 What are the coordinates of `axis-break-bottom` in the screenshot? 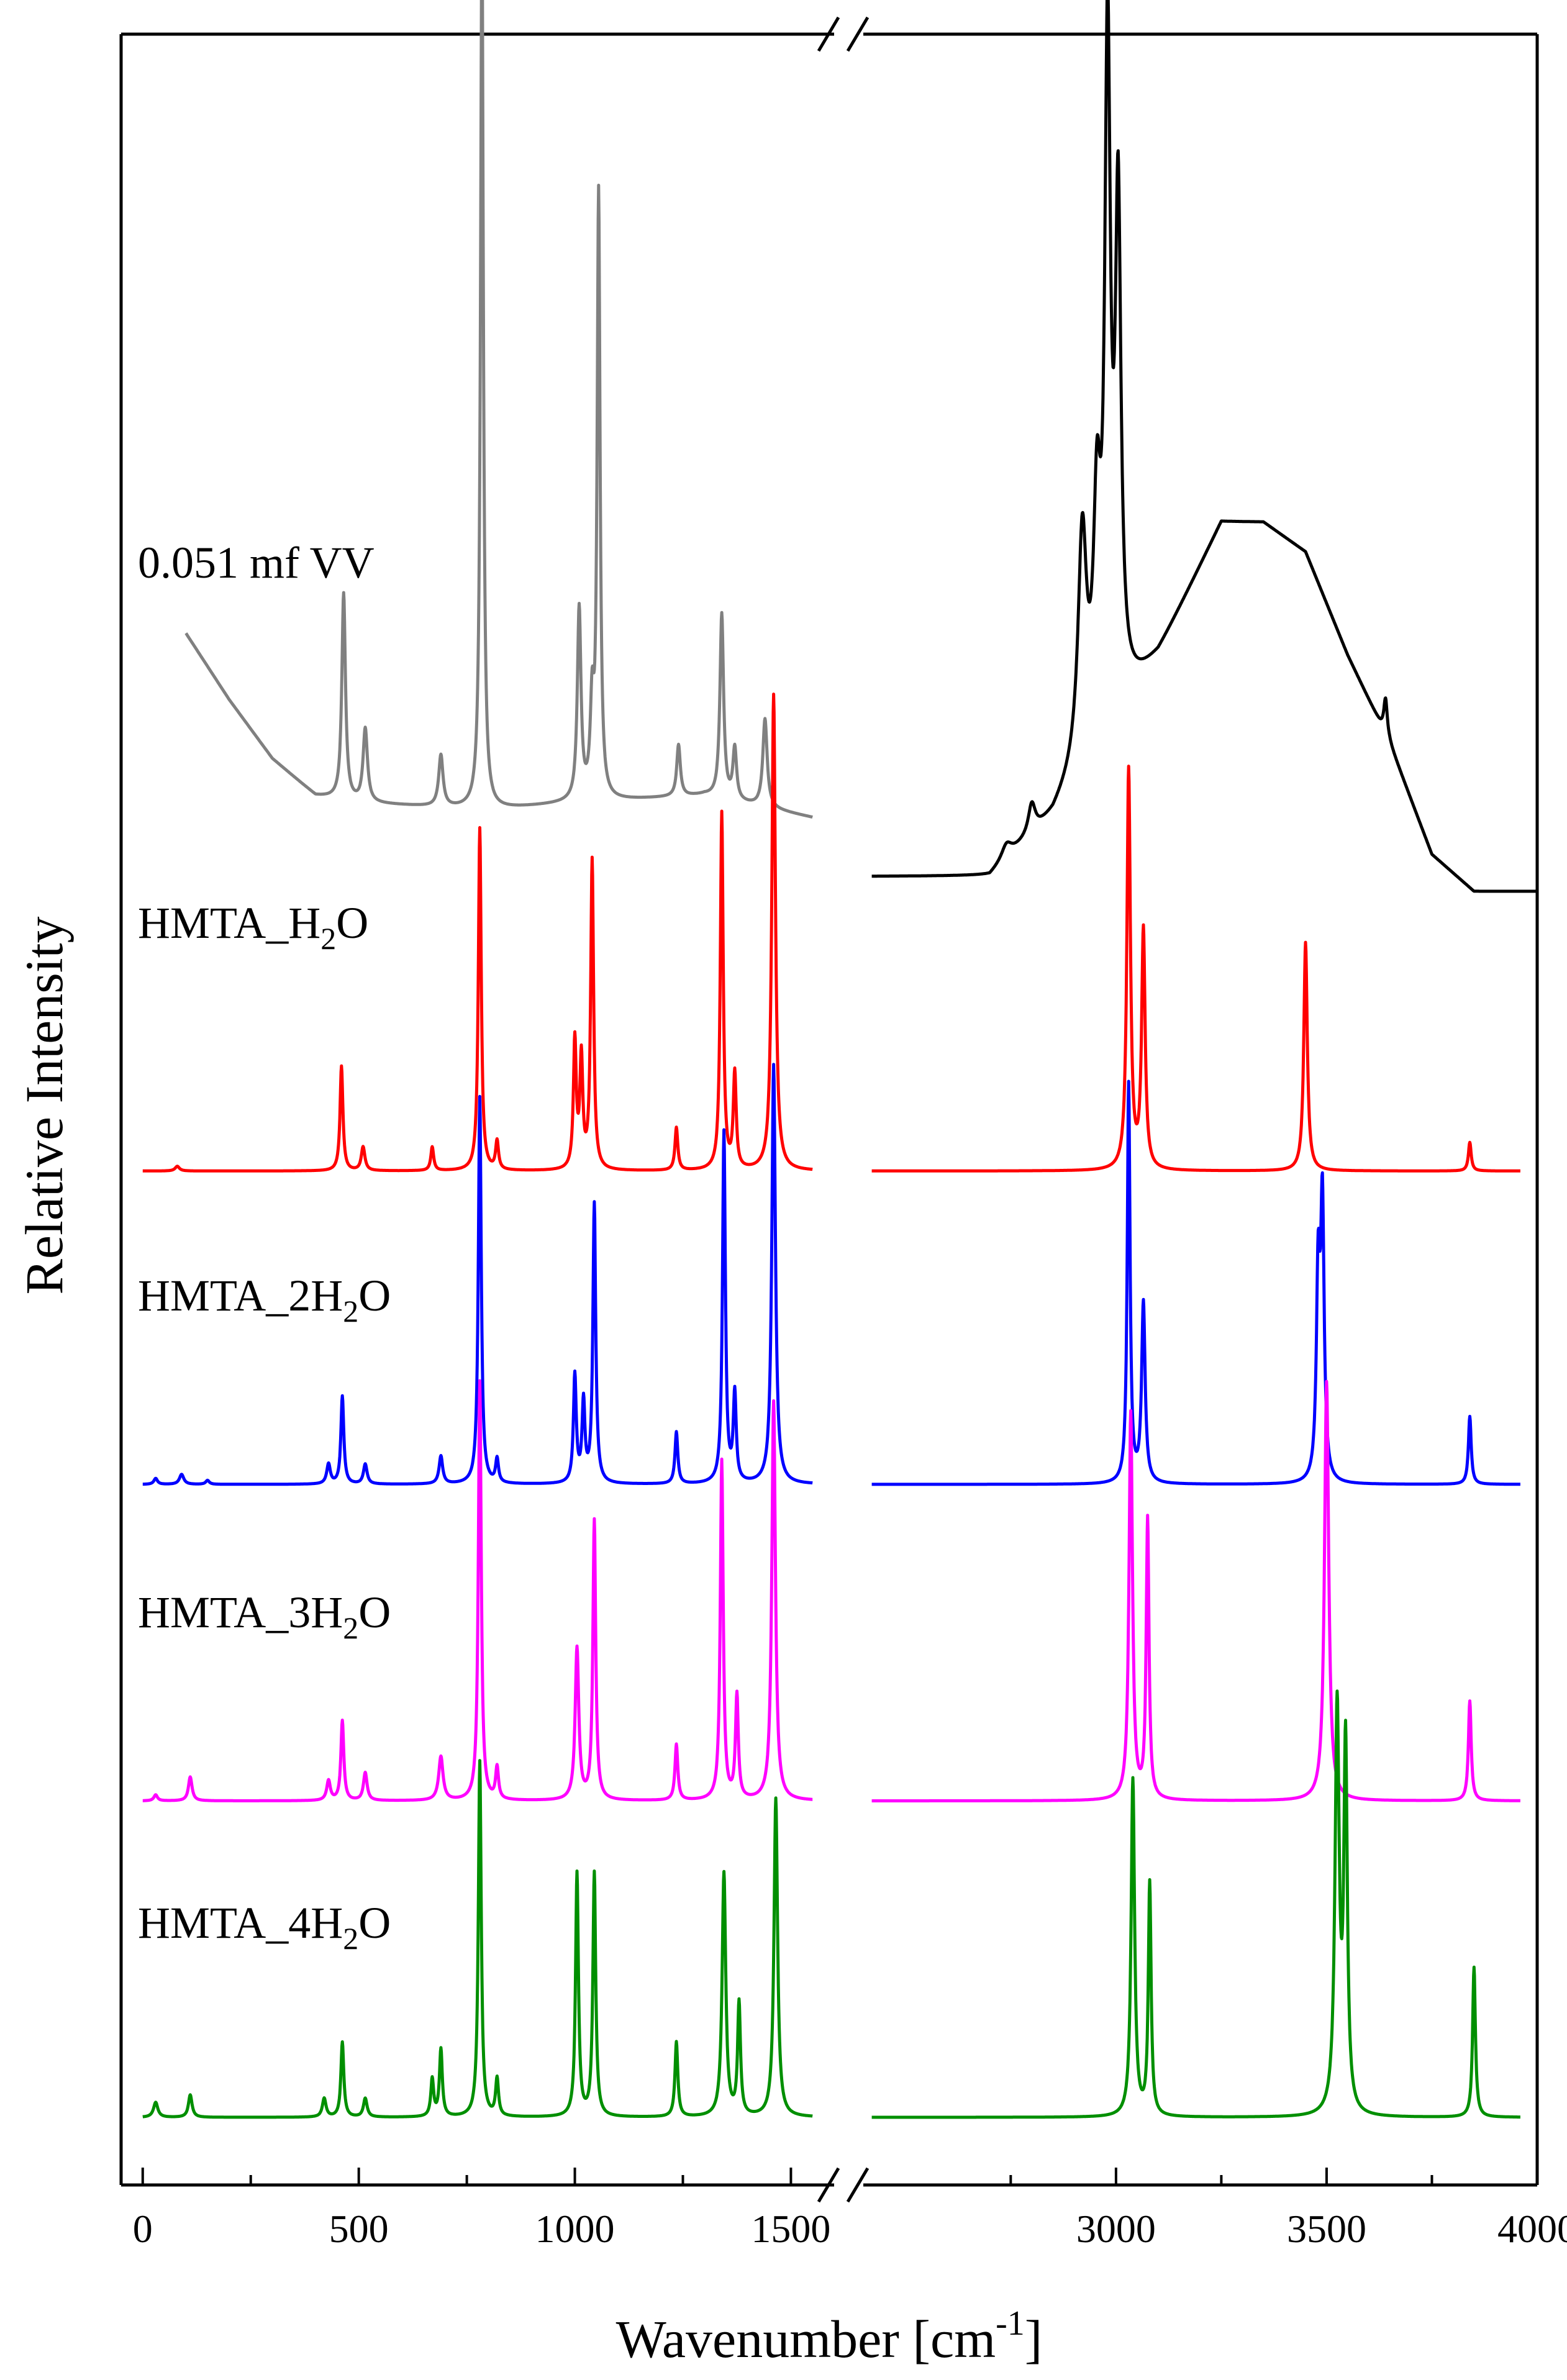 It's located at (843, 2185).